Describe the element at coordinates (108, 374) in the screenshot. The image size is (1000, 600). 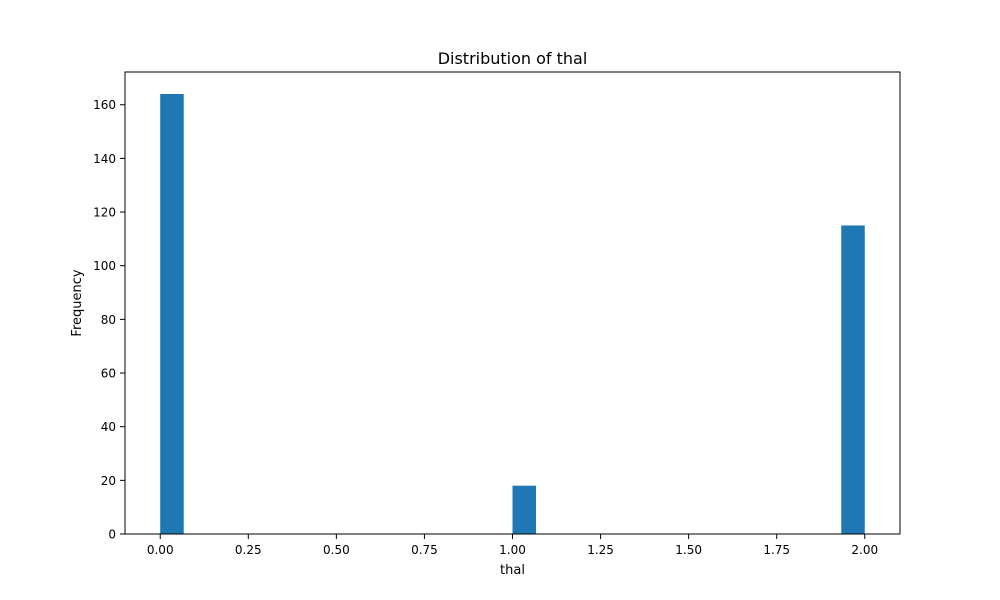
I see `y-tick-label: 60` at that location.